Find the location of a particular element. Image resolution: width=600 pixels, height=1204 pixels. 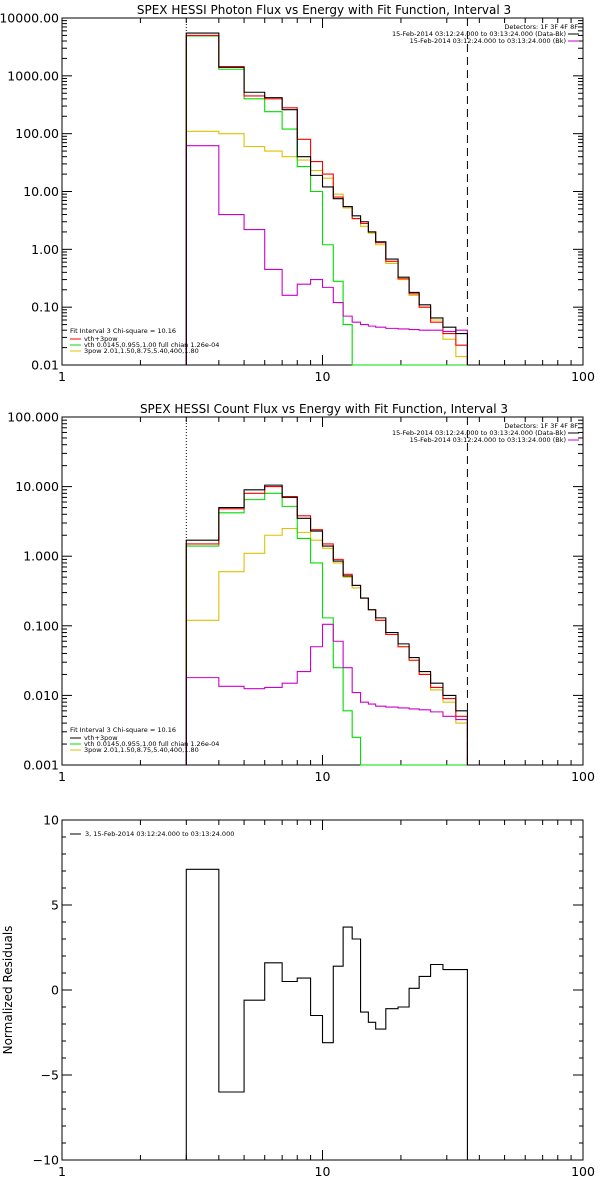

y-tick-label: 1.000 is located at coordinates (41, 556).